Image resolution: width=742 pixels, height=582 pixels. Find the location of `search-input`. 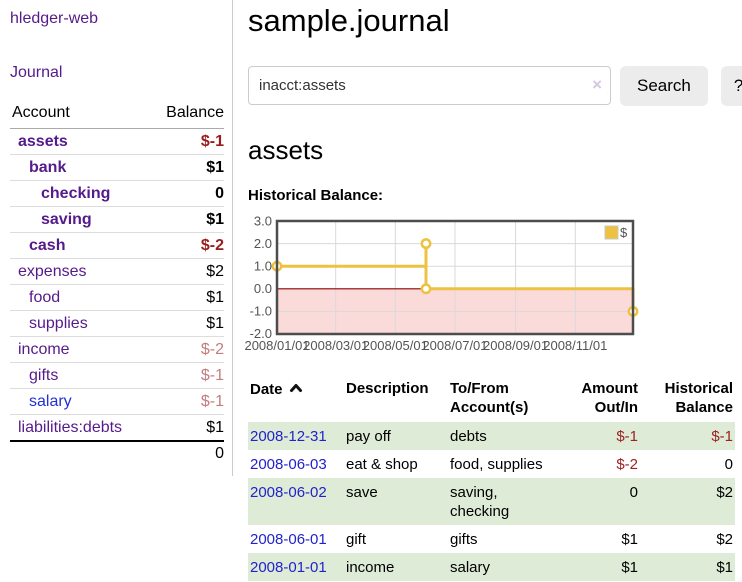

search-input is located at coordinates (429, 85).